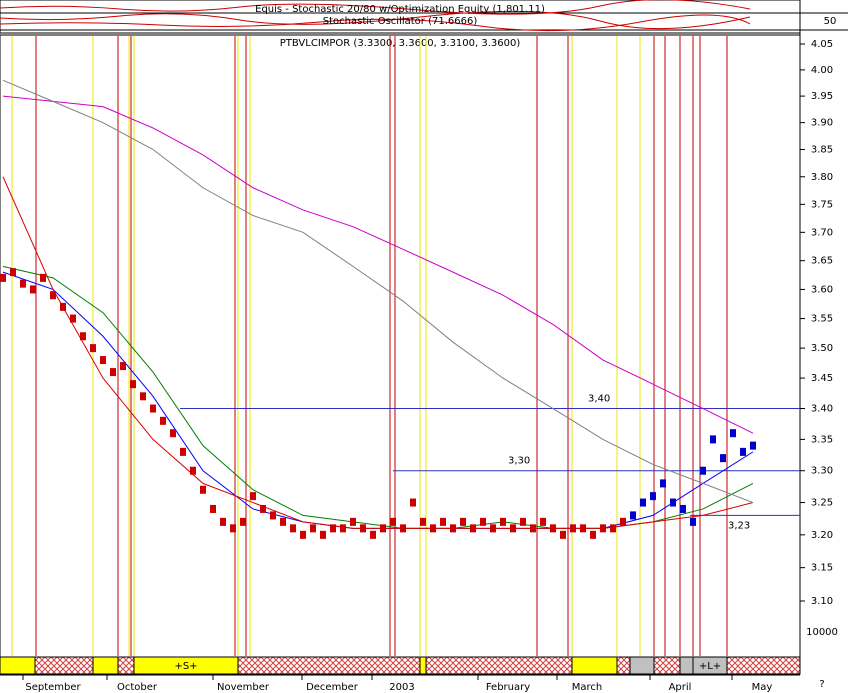 This screenshot has height=693, width=848. What do you see at coordinates (762, 687) in the screenshot?
I see `x-tick-label: May` at bounding box center [762, 687].